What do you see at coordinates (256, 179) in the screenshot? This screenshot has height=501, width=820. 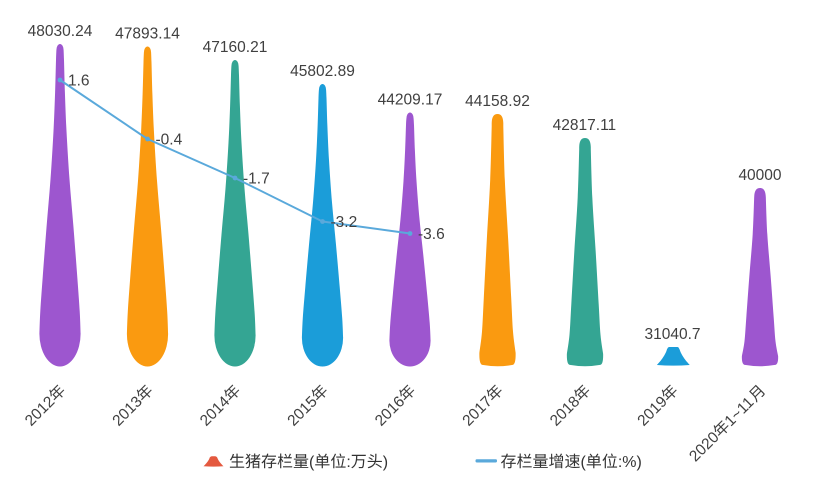 I see `svg-text: -1.7` at bounding box center [256, 179].